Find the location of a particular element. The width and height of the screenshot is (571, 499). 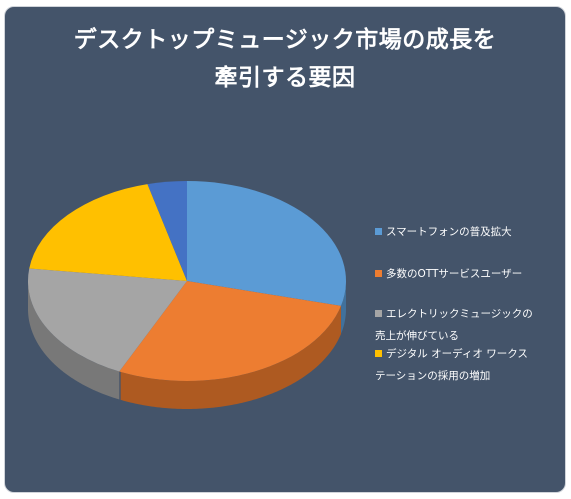

legend-label-daw-2: テーションの採用の増加 is located at coordinates (433, 376).